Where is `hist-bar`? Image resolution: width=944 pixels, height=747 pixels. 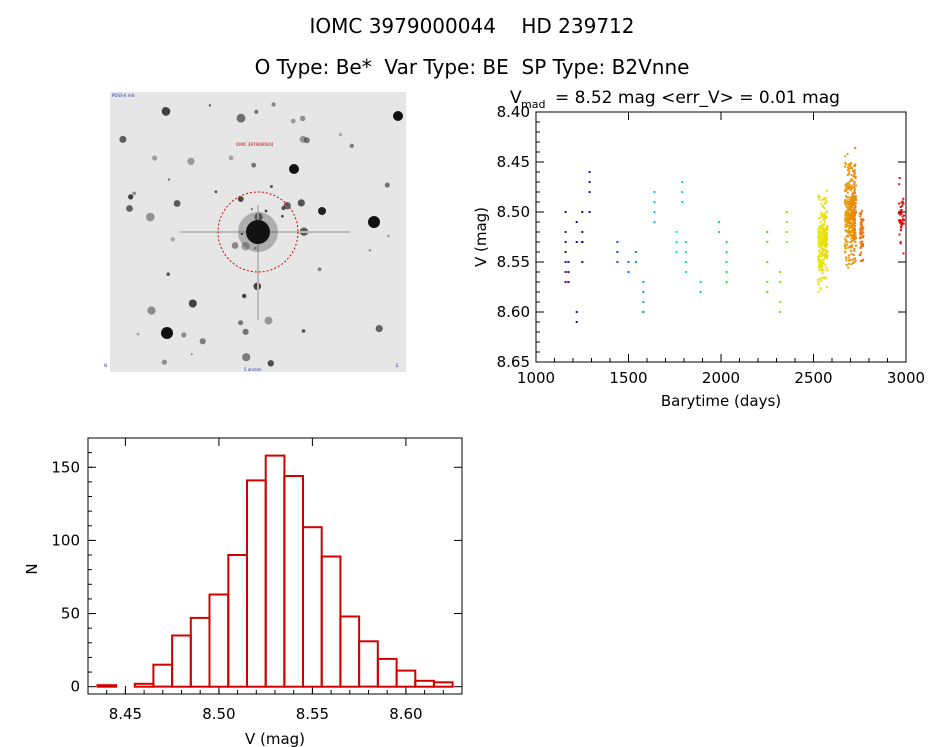 hist-bar is located at coordinates (368, 664).